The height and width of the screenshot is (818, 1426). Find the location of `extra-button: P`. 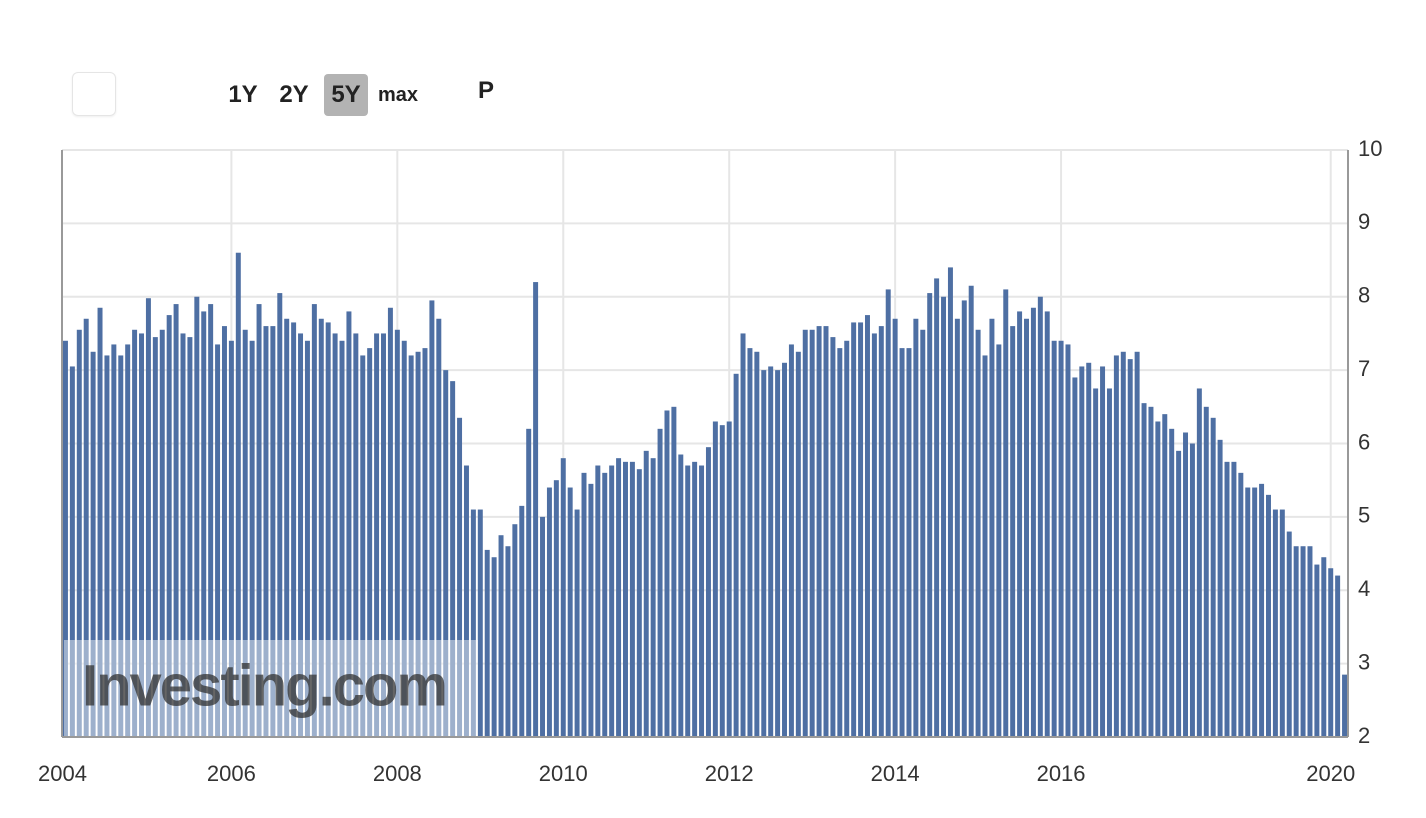

extra-button: P is located at coordinates (485, 90).